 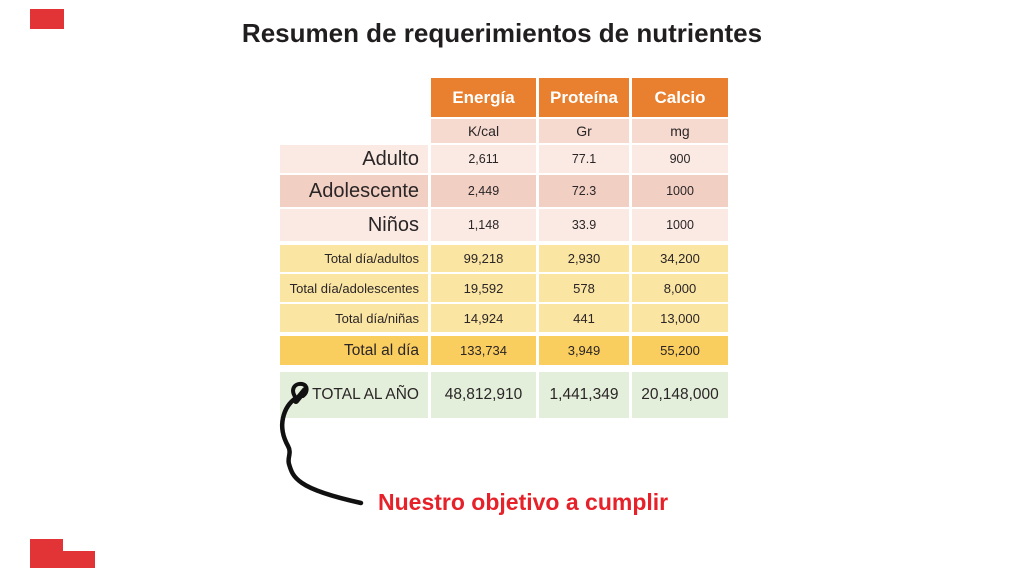 I want to click on value-cell: 8,000, so click(x=680, y=288).